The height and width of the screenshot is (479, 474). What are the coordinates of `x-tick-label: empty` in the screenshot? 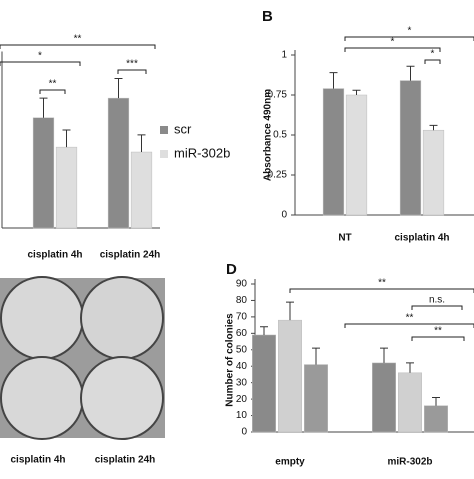 It's located at (290, 462).